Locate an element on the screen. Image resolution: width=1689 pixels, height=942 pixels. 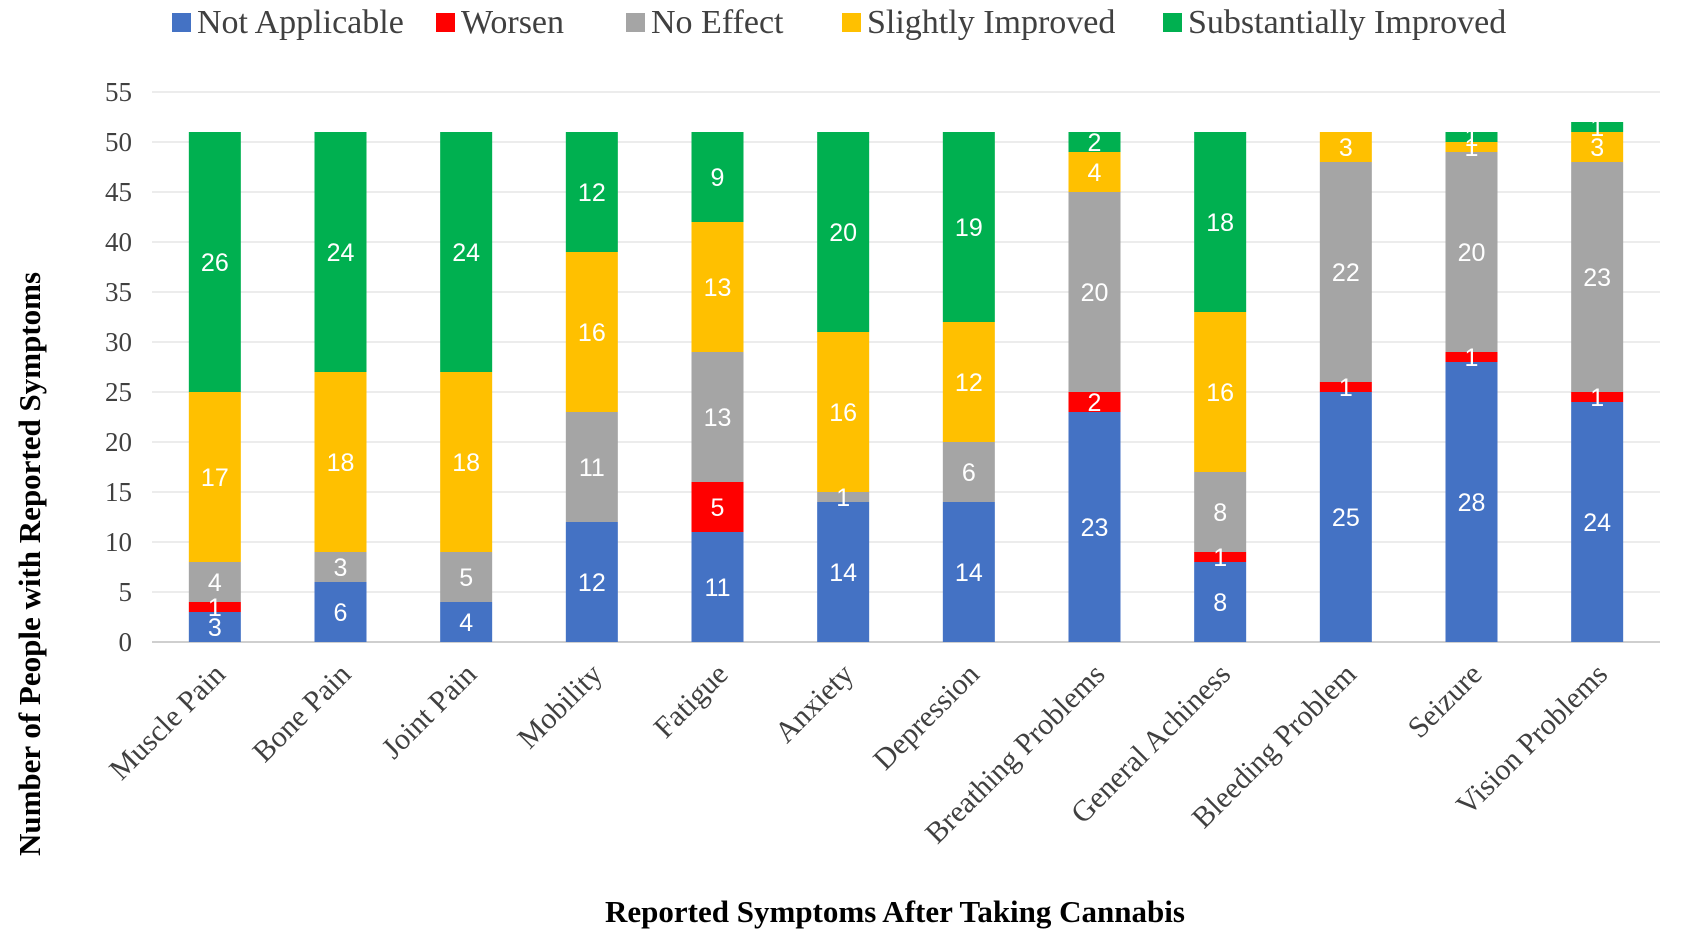
y-axis-title: Number of People with Reported Symptoms is located at coordinates (29, 564).